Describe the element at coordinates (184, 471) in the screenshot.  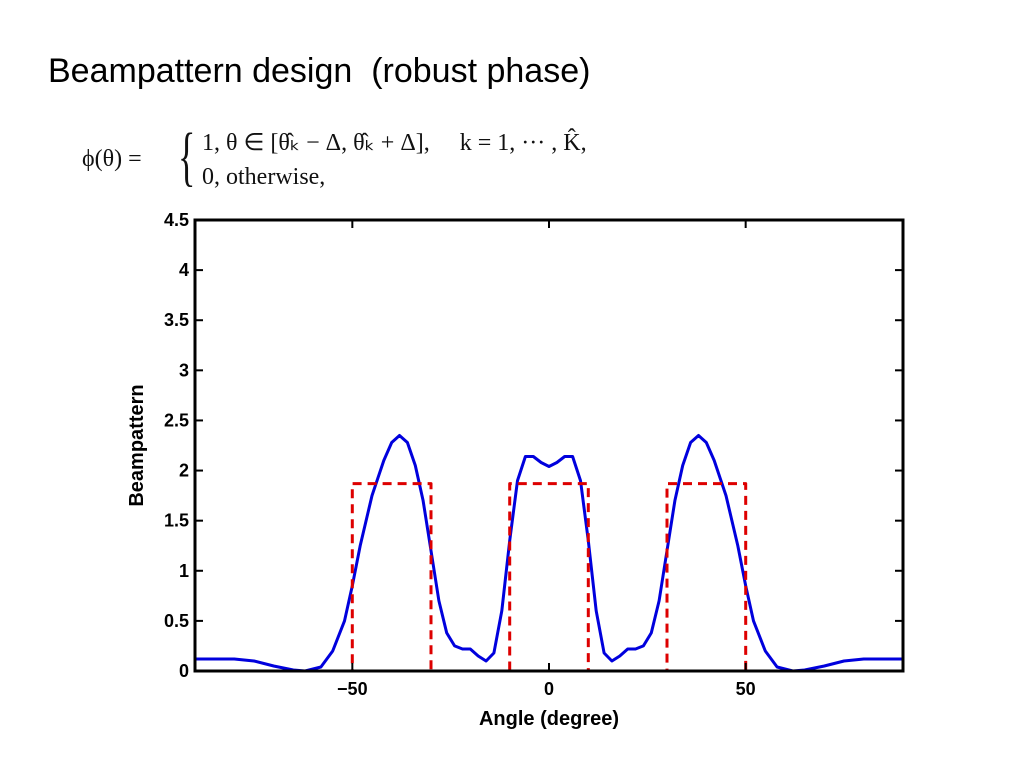
I see `y-tick-label: 2` at that location.